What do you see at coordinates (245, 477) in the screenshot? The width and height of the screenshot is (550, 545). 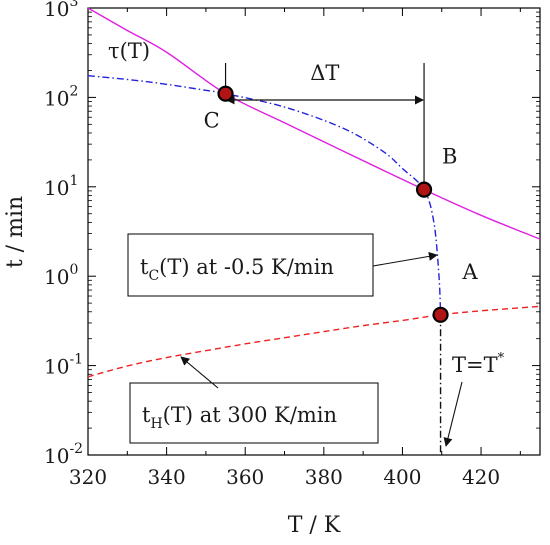 I see `x-tick-label: 360` at bounding box center [245, 477].